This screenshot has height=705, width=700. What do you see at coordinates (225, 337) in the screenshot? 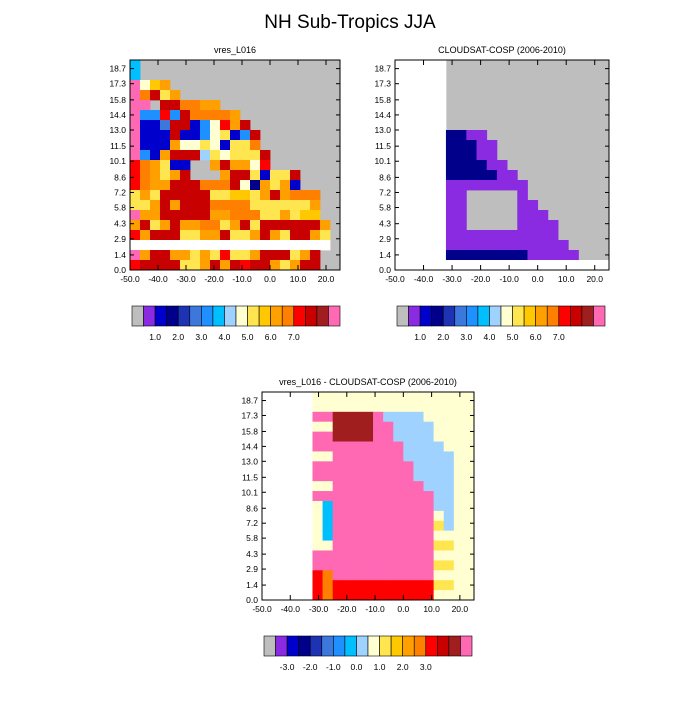
I see `colorbar-tick-label: 4.0` at bounding box center [225, 337].